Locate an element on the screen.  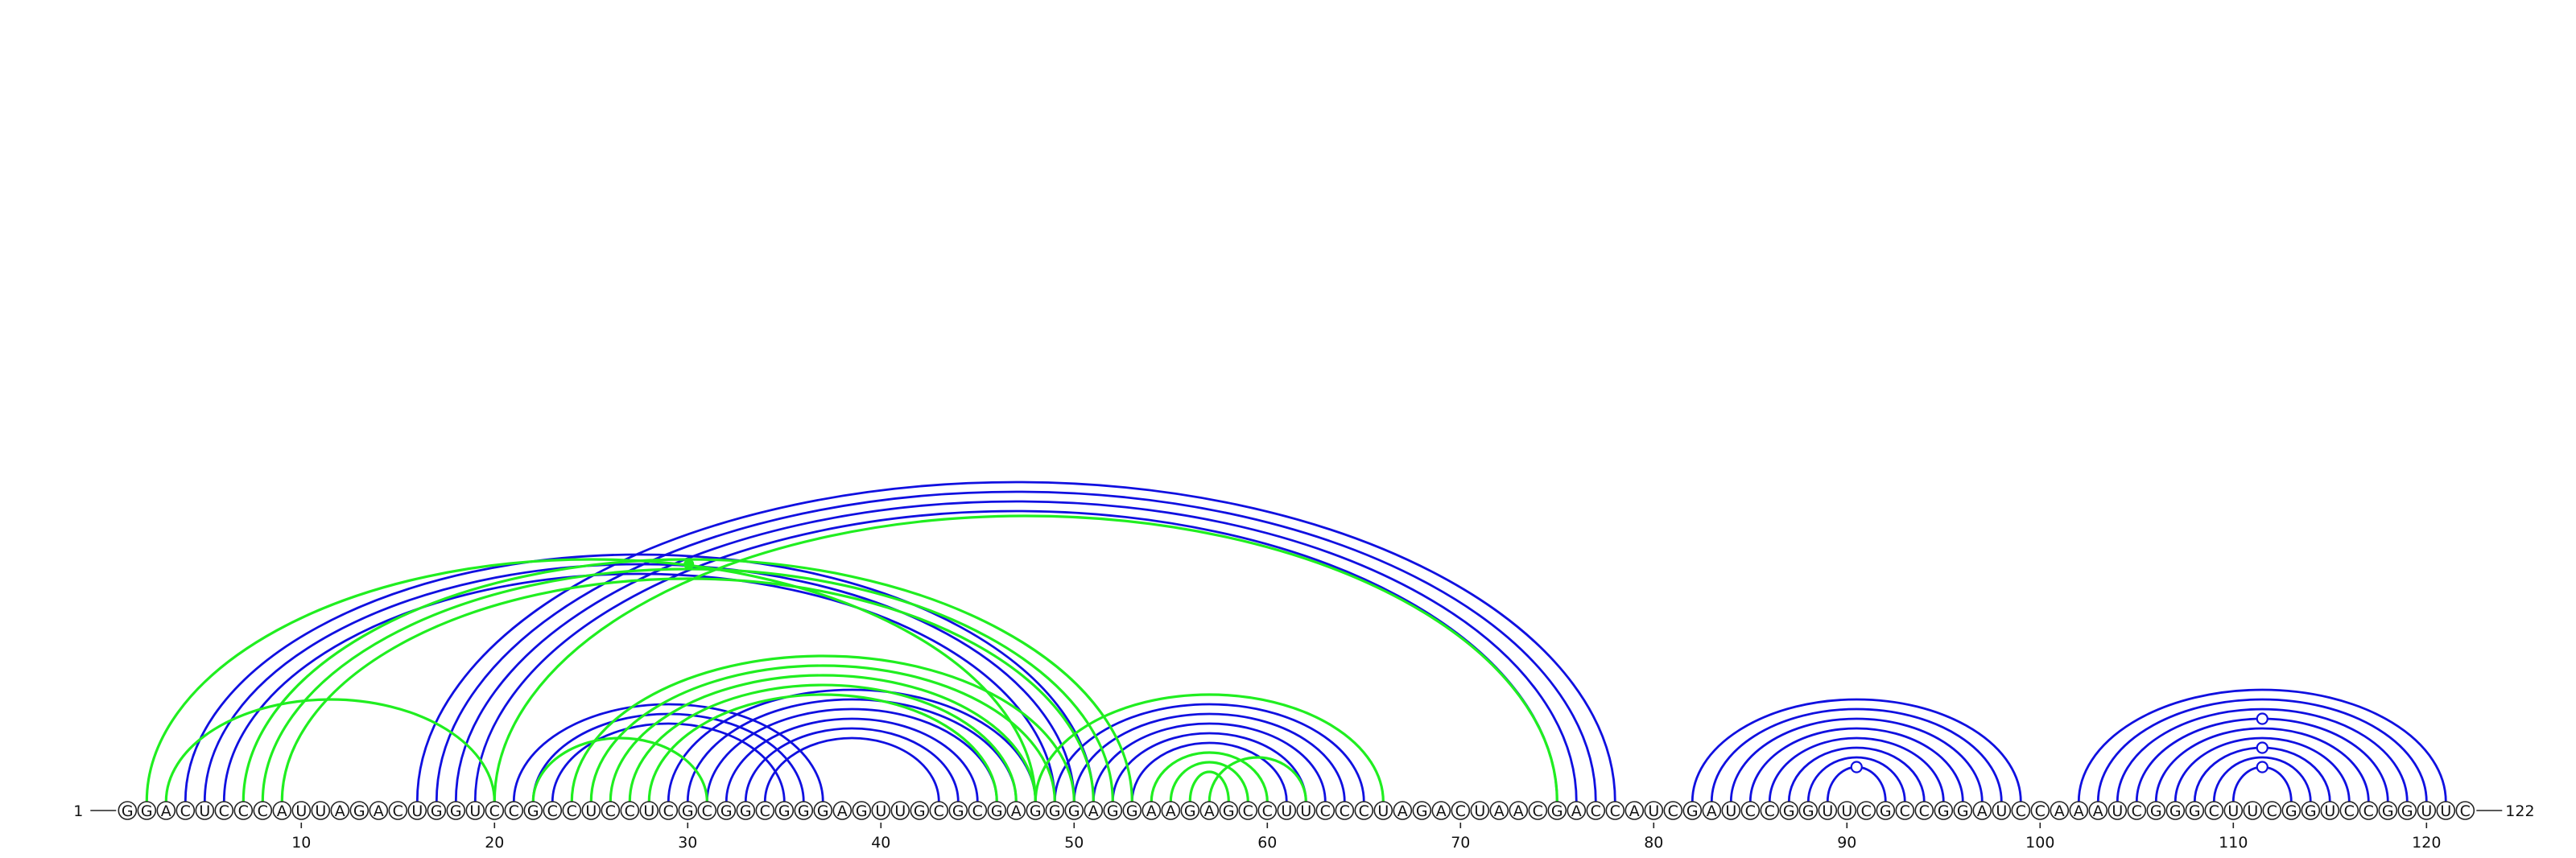
nucleotide-18: G is located at coordinates (456, 811).